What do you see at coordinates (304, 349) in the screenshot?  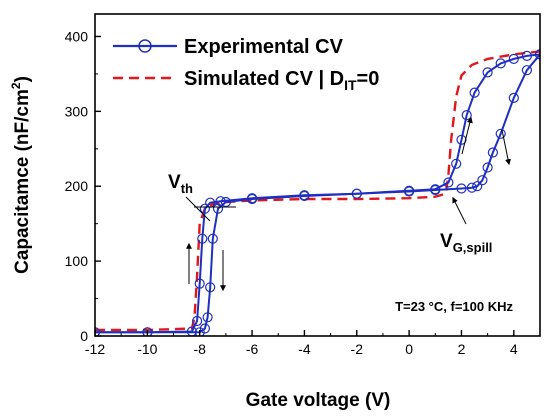 I see `x-tick-label: -4` at bounding box center [304, 349].